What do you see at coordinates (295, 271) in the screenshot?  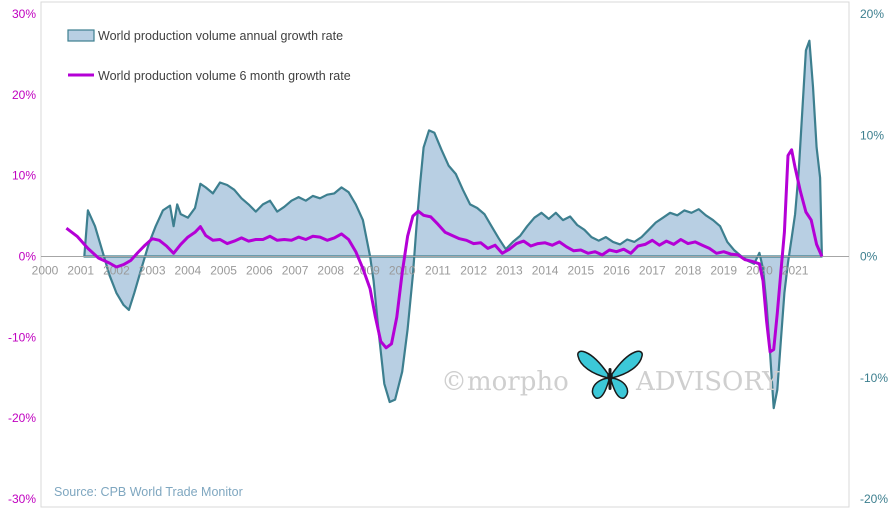 I see `x-tick-label: 2007` at bounding box center [295, 271].